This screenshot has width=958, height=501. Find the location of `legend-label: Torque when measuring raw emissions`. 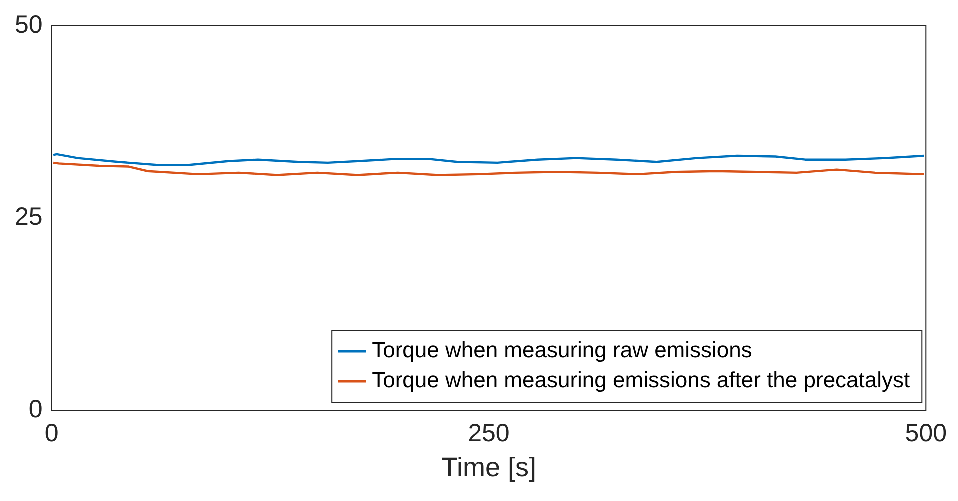

legend-label: Torque when measuring raw emissions is located at coordinates (562, 350).